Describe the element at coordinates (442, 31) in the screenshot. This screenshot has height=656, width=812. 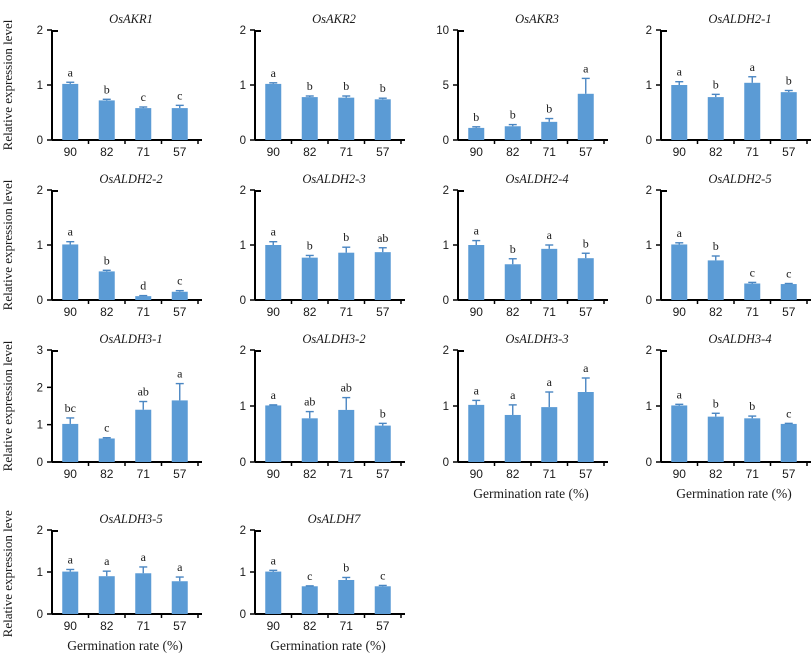
I see `y-tick-label: 10` at that location.